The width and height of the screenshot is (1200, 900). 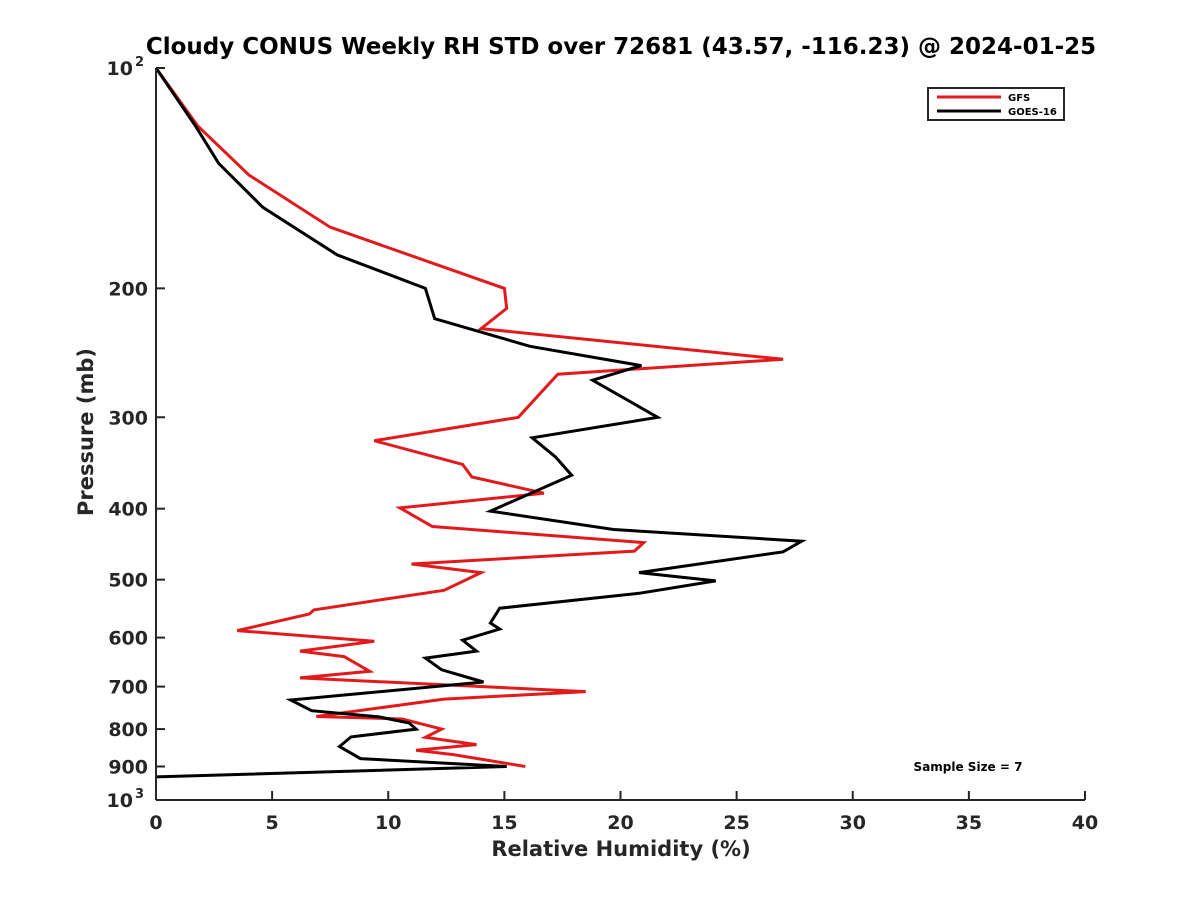 I want to click on y-tick-exponent: 3, so click(x=139, y=794).